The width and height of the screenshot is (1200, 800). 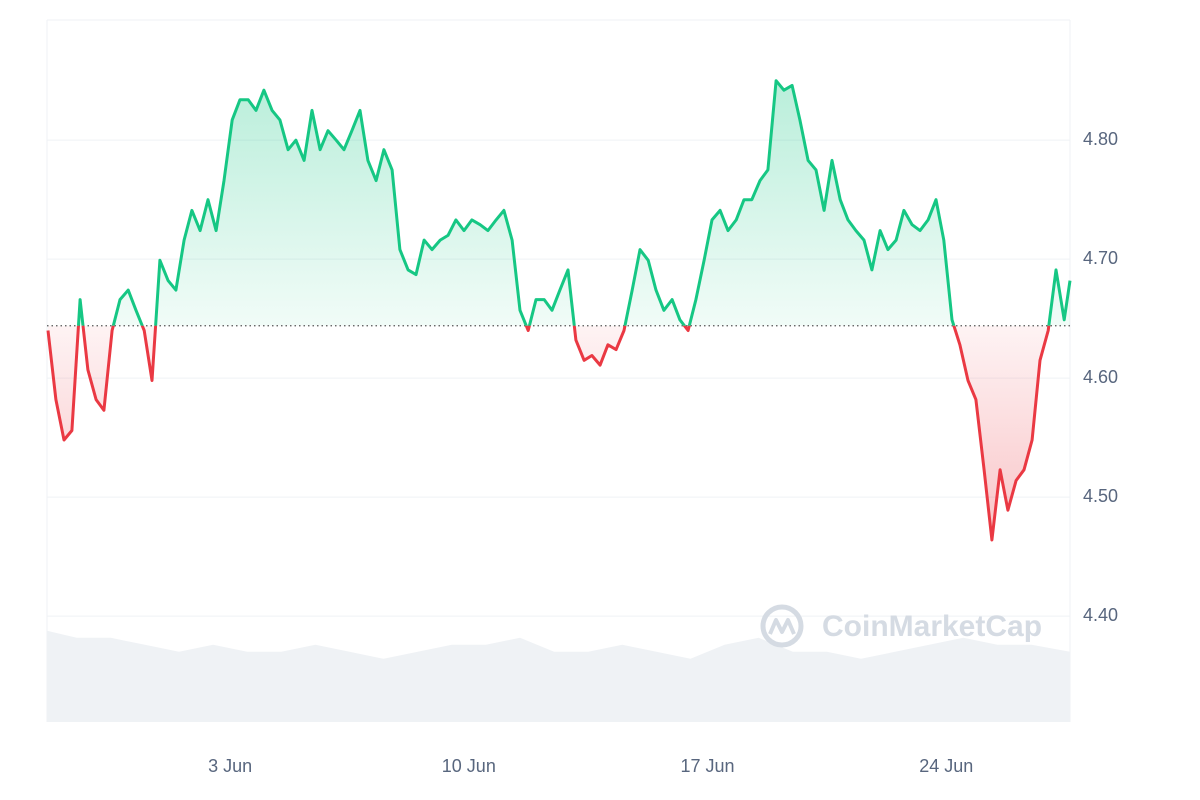 I want to click on y-tick-label: 4.60, so click(x=1100, y=377).